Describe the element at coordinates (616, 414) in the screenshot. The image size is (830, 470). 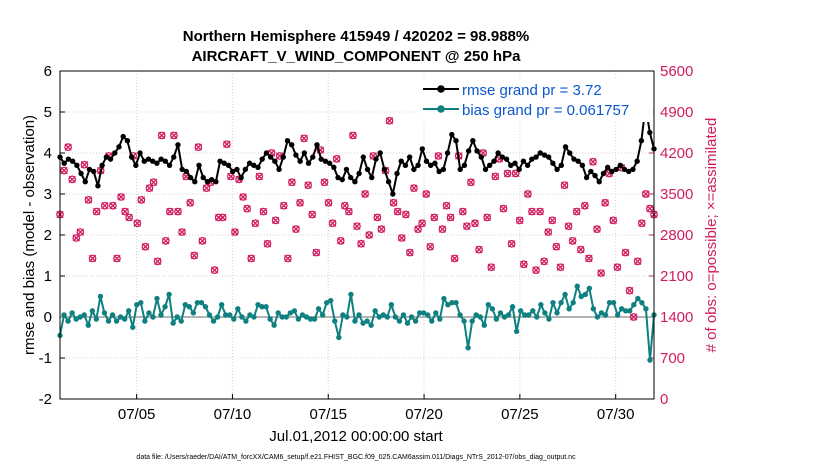
I see `x-tick-label: 07/30` at that location.